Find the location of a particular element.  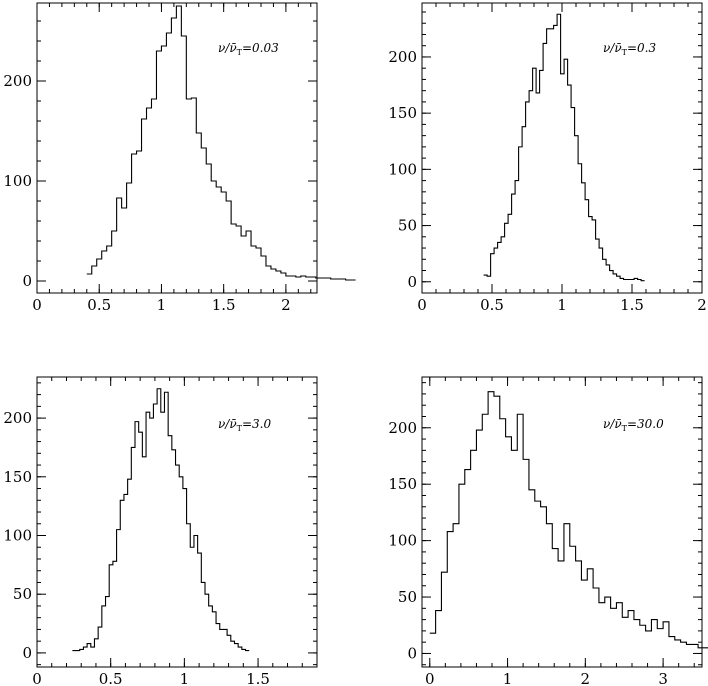

panel-annotation: ν/ν̄T=0.03 is located at coordinates (248, 49).